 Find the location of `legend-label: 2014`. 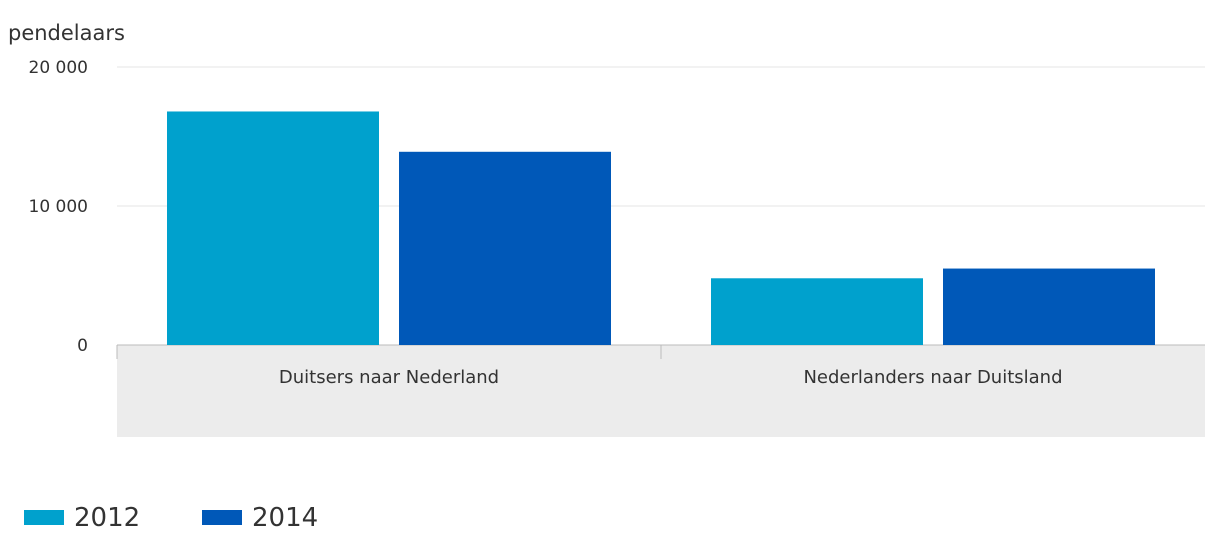

legend-label: 2014 is located at coordinates (285, 516).